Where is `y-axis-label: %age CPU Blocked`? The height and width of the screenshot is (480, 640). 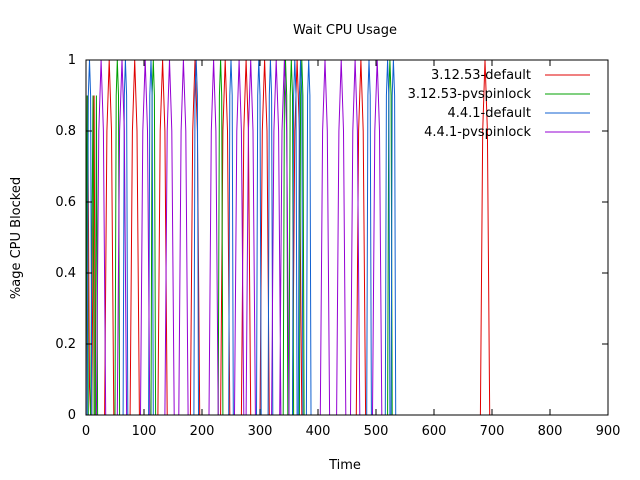 y-axis-label: %age CPU Blocked is located at coordinates (16, 238).